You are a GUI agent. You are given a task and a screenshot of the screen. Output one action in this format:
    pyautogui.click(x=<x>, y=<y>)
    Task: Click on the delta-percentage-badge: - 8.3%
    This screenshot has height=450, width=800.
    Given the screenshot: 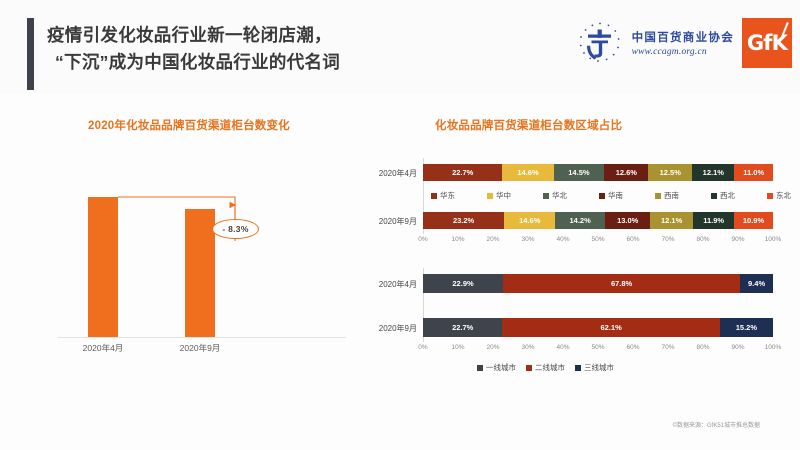 What is the action you would take?
    pyautogui.click(x=235, y=229)
    